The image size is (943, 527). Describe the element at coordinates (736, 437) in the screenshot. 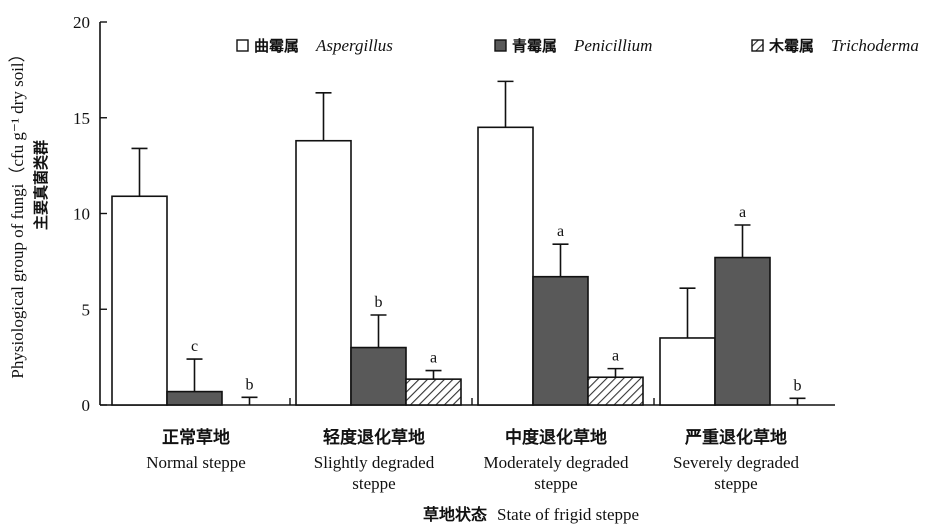

I see `category-label-zh: 严重退化草地` at that location.